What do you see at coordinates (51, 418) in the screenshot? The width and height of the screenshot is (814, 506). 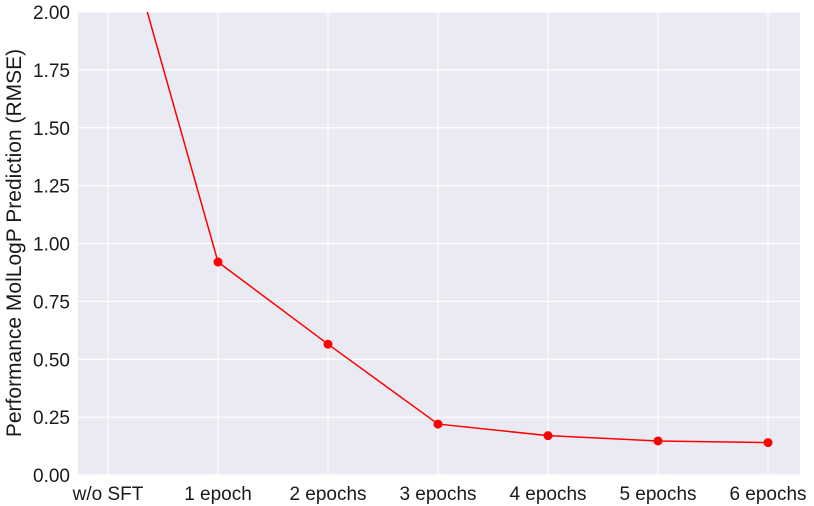 I see `y-tick-label: 0.25` at bounding box center [51, 418].